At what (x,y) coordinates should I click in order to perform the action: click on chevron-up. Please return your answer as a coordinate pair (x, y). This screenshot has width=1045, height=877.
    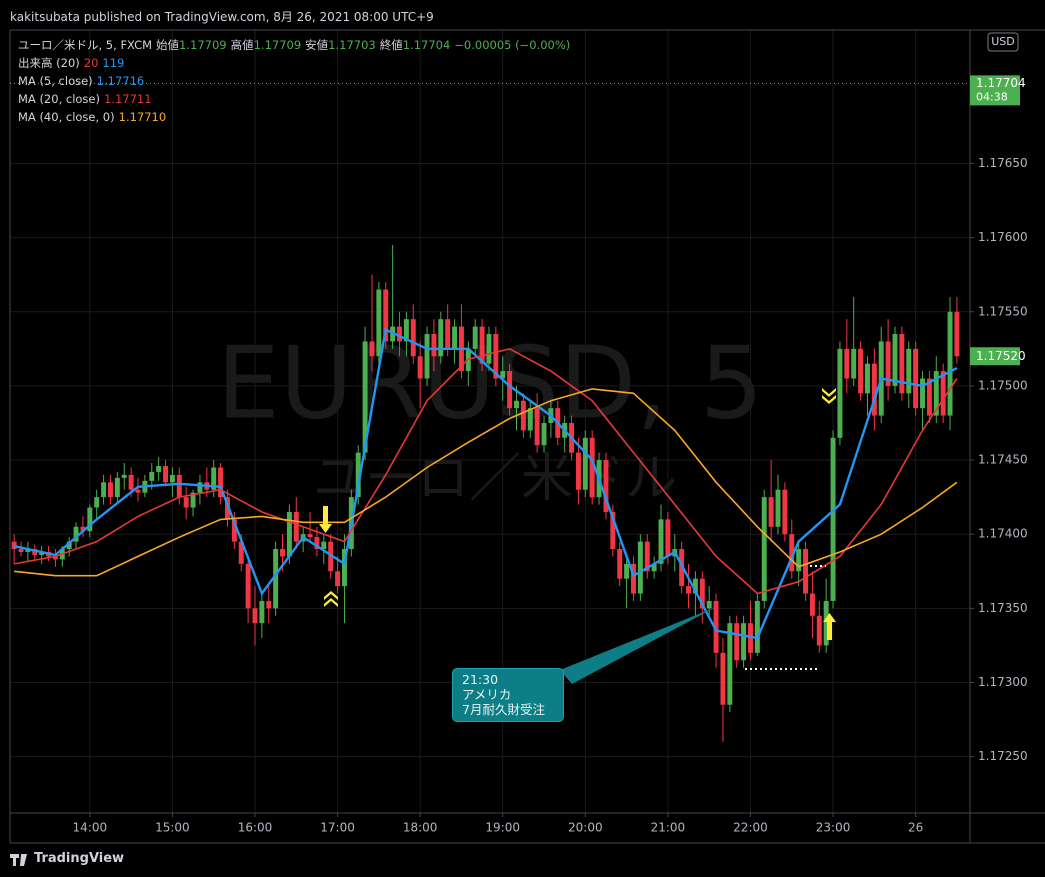
    Looking at the image, I should click on (331, 599).